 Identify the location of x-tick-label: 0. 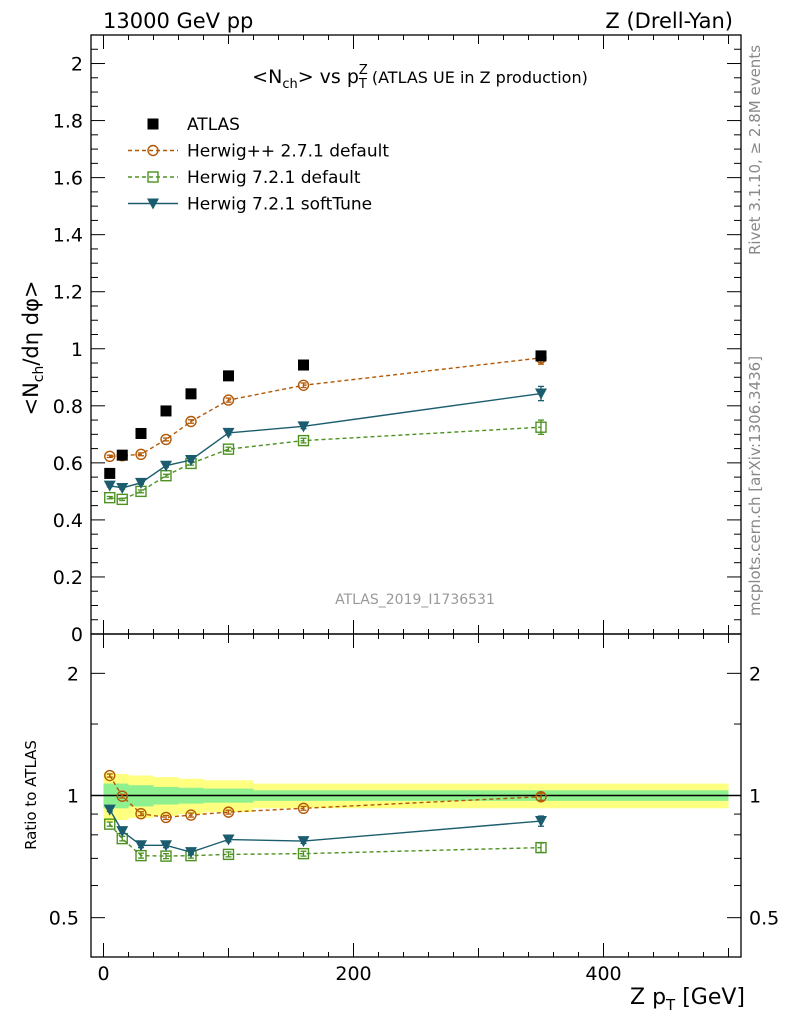
(103, 974).